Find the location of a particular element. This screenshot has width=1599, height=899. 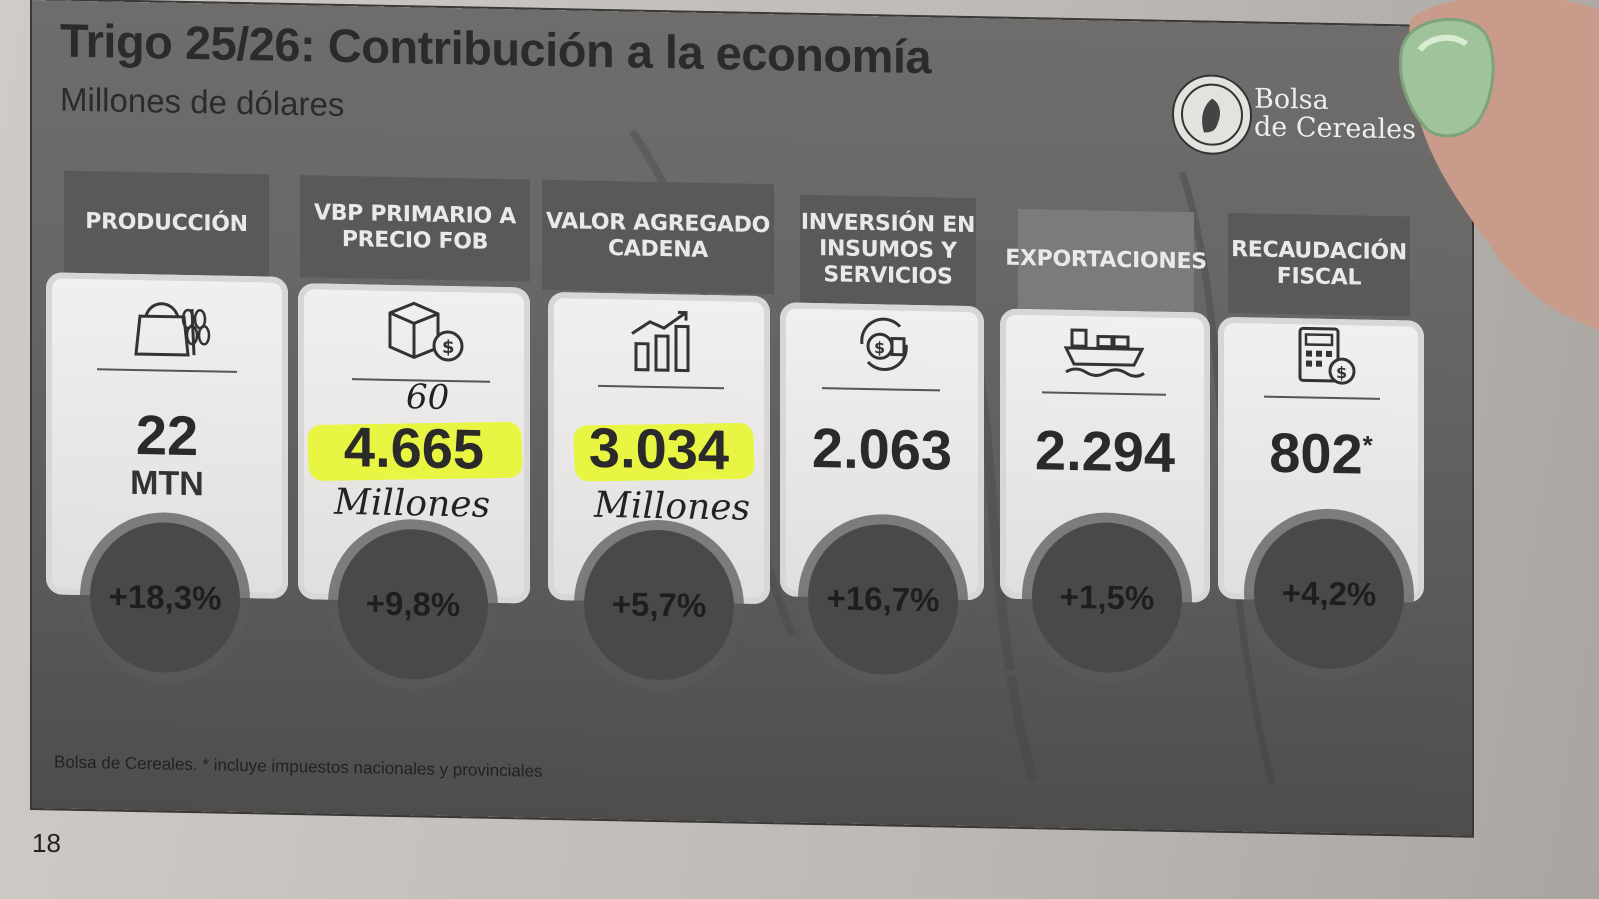

change-badge-valor-agregado: +5,7% is located at coordinates (659, 605).